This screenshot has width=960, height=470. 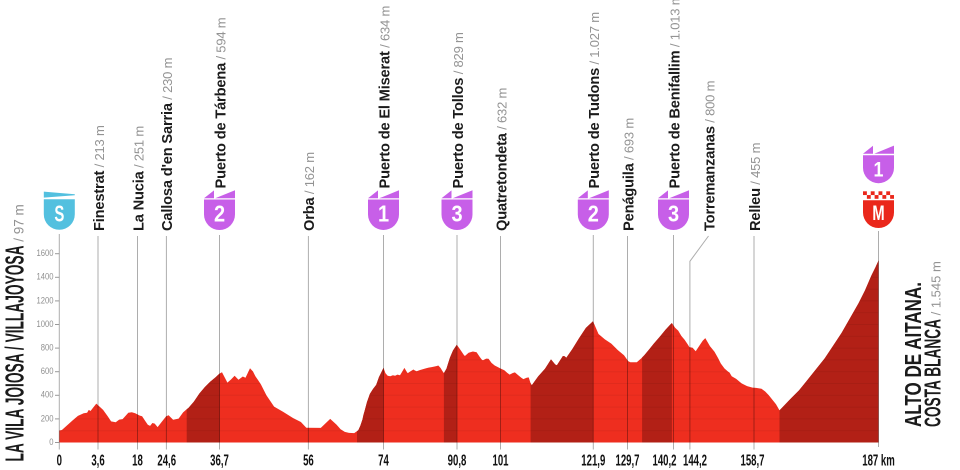 I want to click on svg-text: M, so click(x=878, y=213).